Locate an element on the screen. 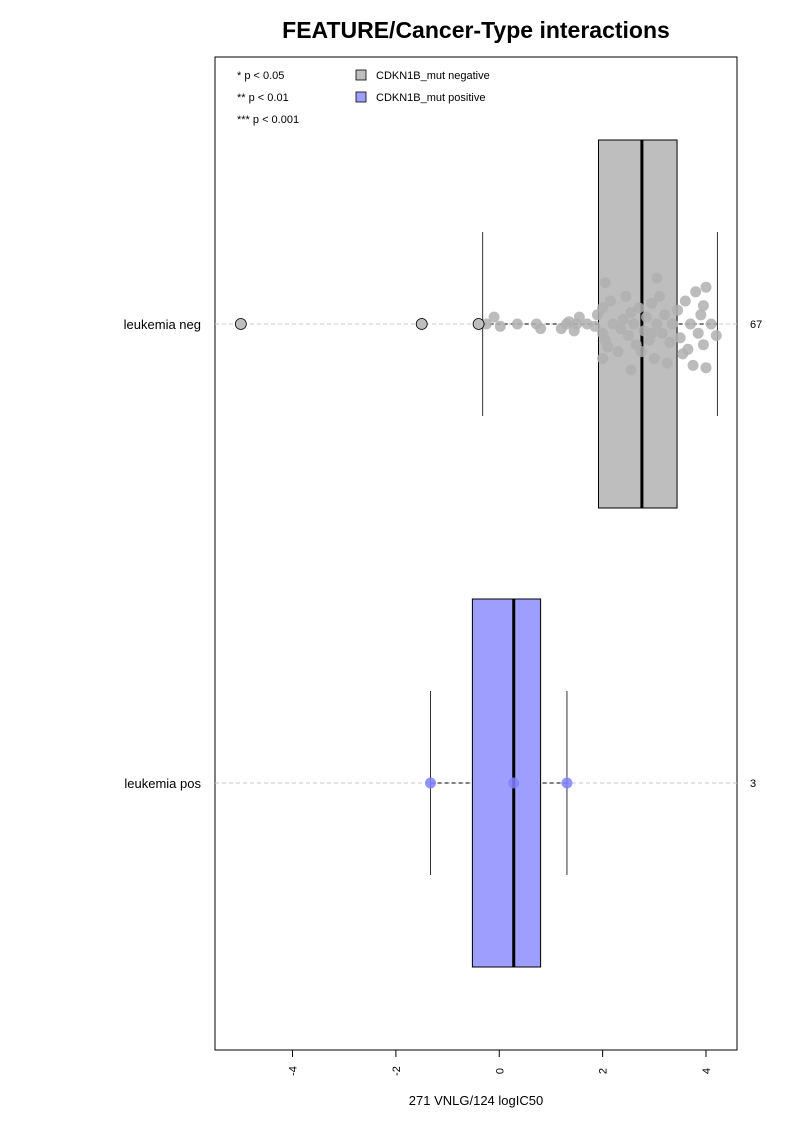  count-label: 67 is located at coordinates (756, 325).